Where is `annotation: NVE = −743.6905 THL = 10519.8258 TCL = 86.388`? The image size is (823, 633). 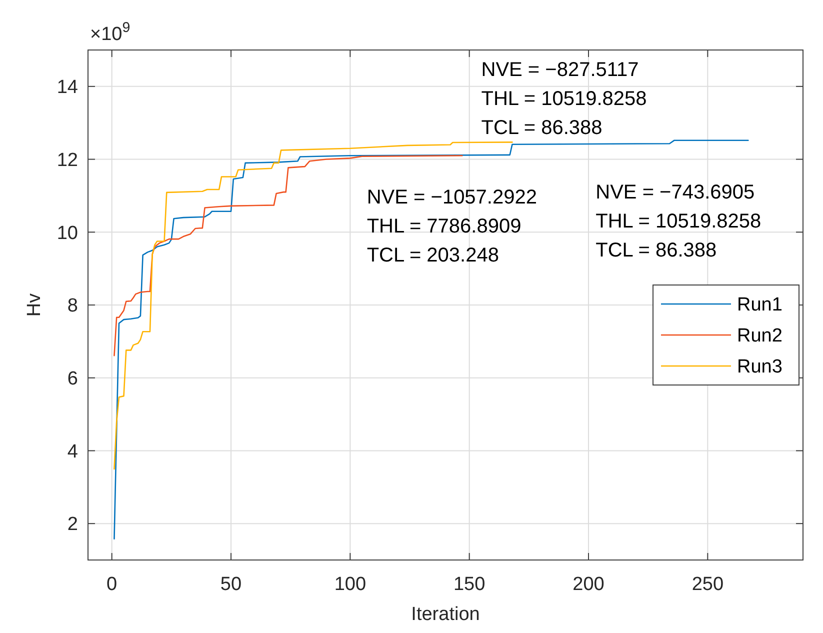
annotation: NVE = −743.6905 THL = 10519.8258 TCL = 86.388 is located at coordinates (679, 222).